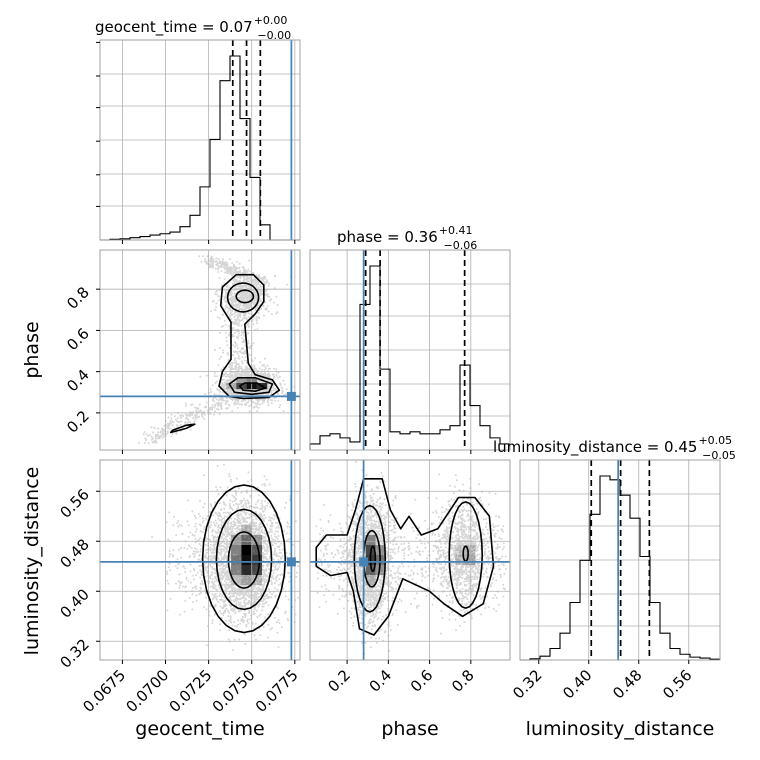 The height and width of the screenshot is (760, 760). Describe the element at coordinates (409, 357) in the screenshot. I see `histogram-phase` at that location.